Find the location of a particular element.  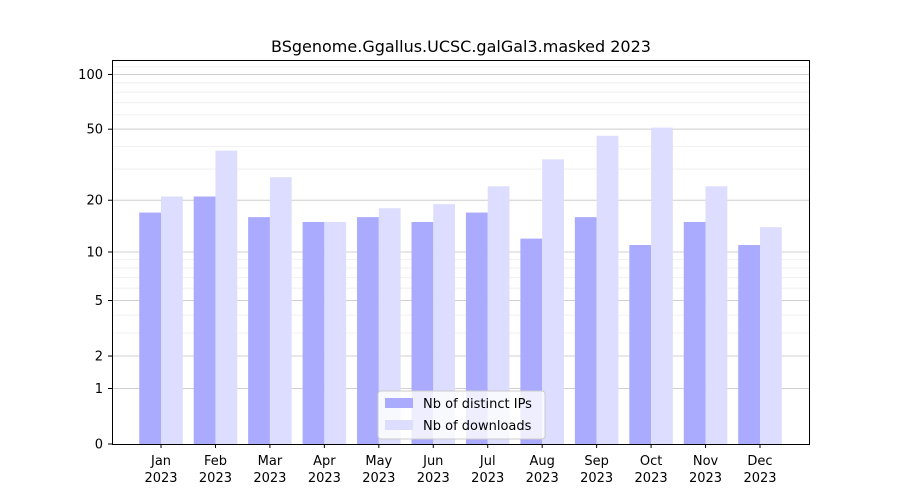

bar-distinct-ips-feb is located at coordinates (204, 320).